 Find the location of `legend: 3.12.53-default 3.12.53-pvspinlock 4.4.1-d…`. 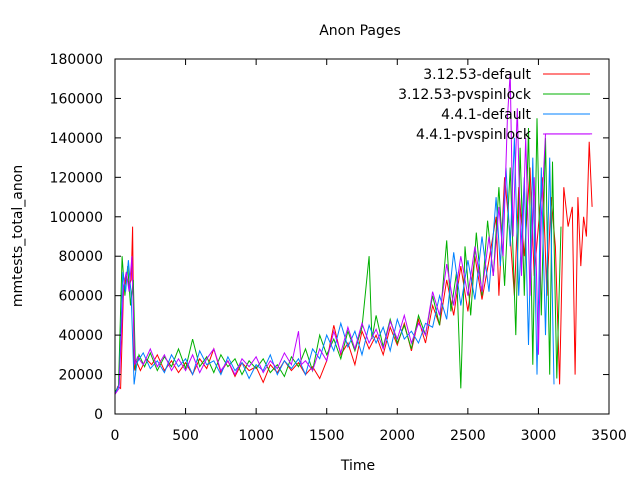

legend: 3.12.53-default 3.12.53-pvspinlock 4.4.1-d… is located at coordinates (494, 105).